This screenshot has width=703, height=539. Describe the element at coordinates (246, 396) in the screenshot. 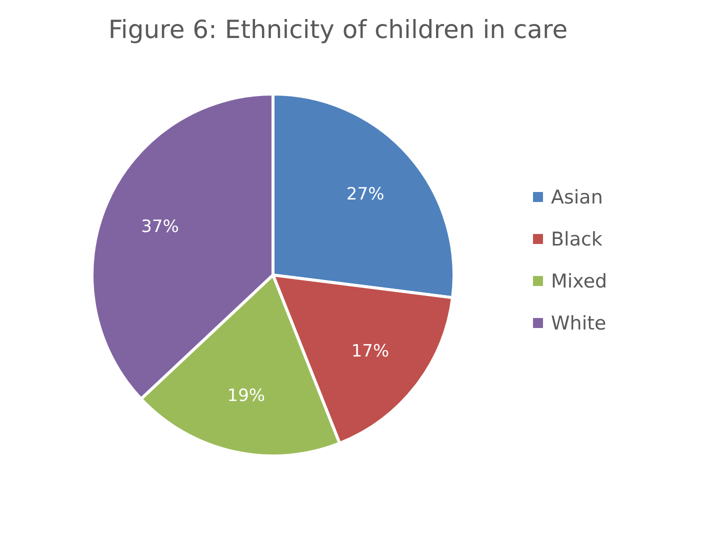

I see `data-label: 19%` at that location.